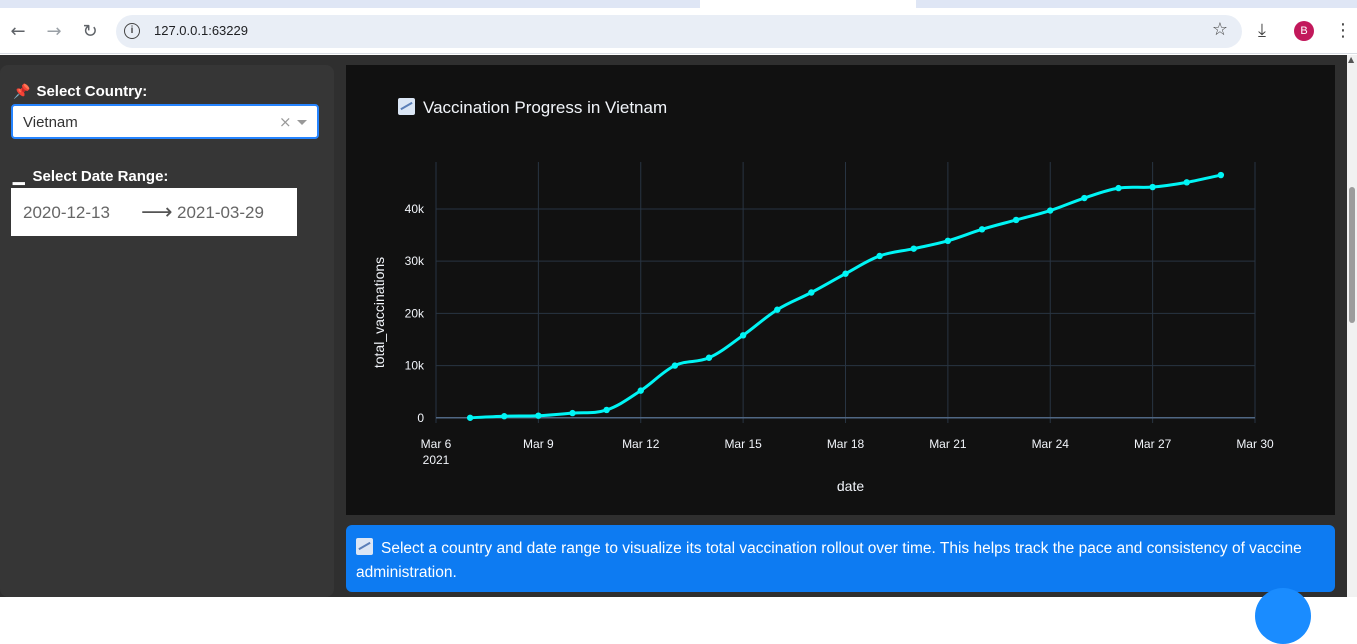 The width and height of the screenshot is (1357, 644). I want to click on browser-toolbar: ← → ↻ i 127.0.0.1:63229 ☆ ⤓ B ⋮, so click(678, 31).